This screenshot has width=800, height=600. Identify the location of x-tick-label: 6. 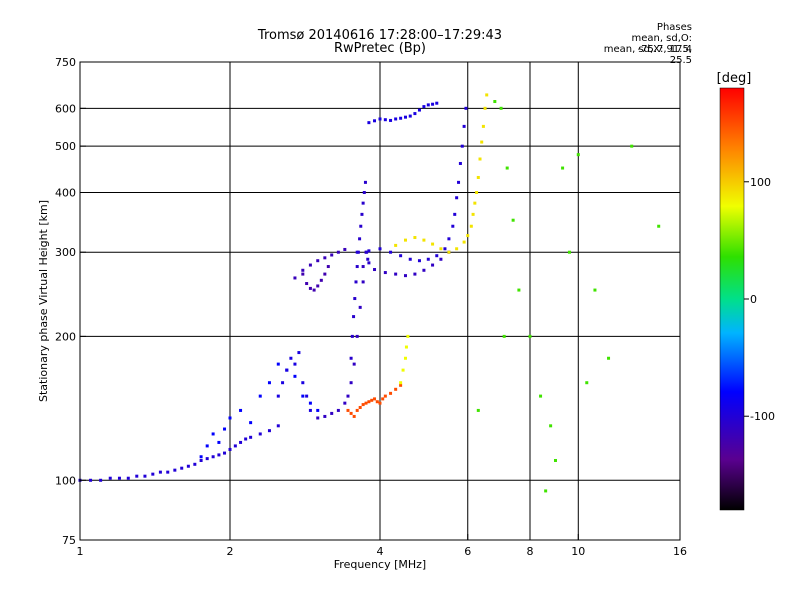
(467, 551).